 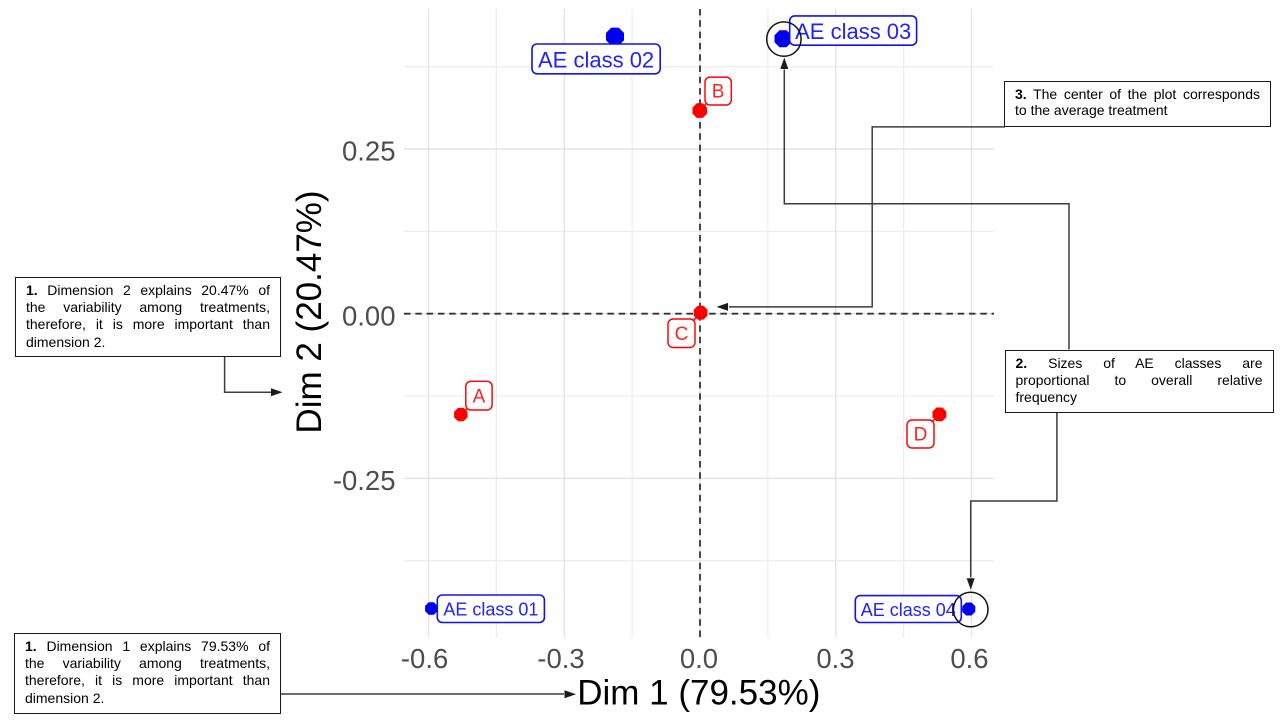 I want to click on svg-text: A, so click(x=479, y=396).